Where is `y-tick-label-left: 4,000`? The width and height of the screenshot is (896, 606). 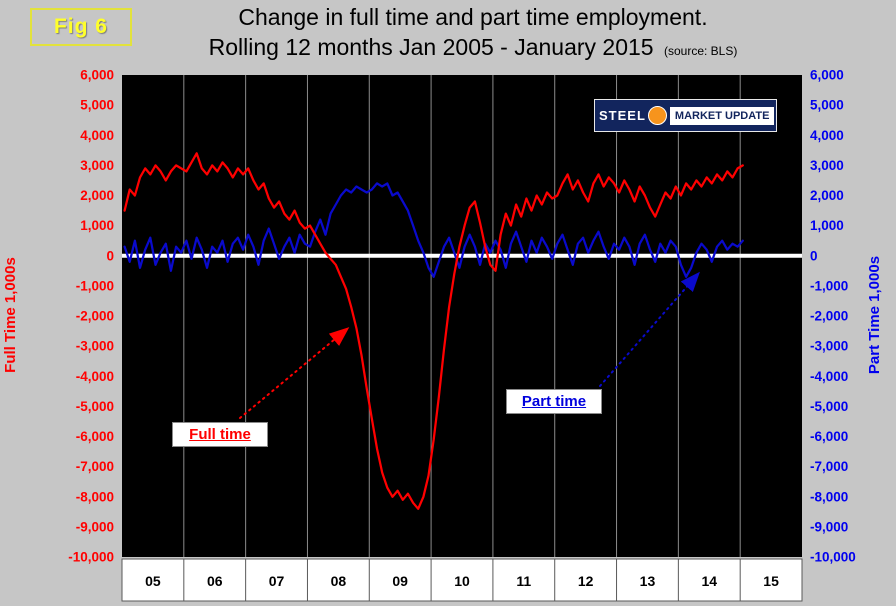
y-tick-label-left: 4,000 is located at coordinates (97, 135).